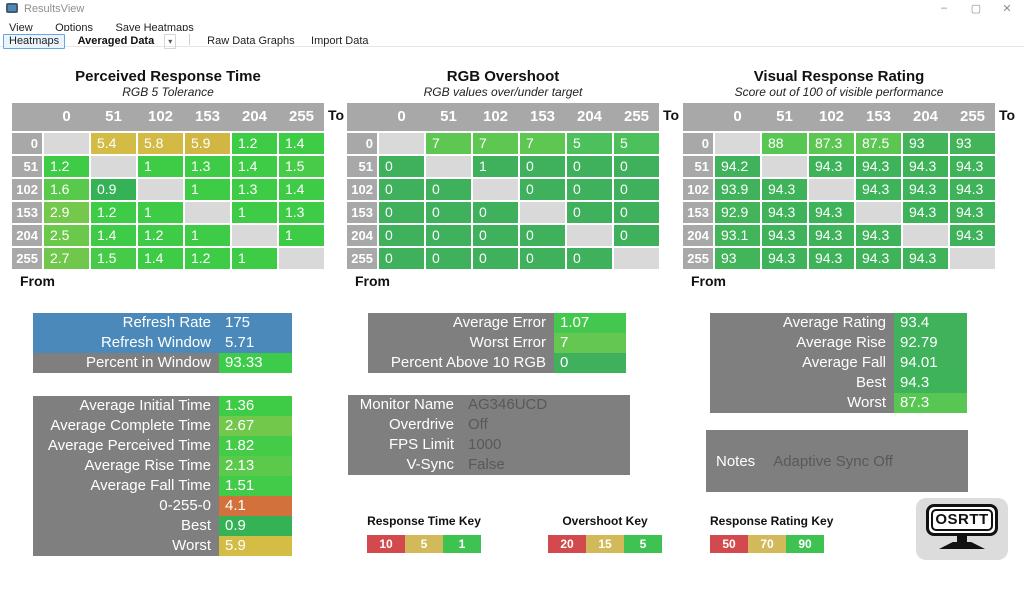  I want to click on summary-value: 4.1, so click(255, 506).